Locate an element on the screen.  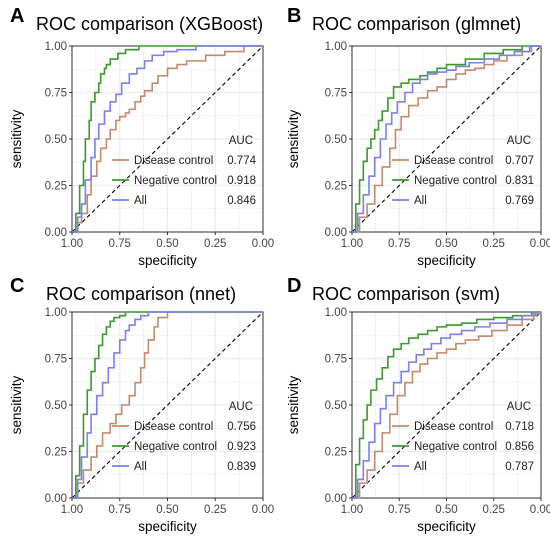
legend-auc-value: 0.707 is located at coordinates (519, 161).